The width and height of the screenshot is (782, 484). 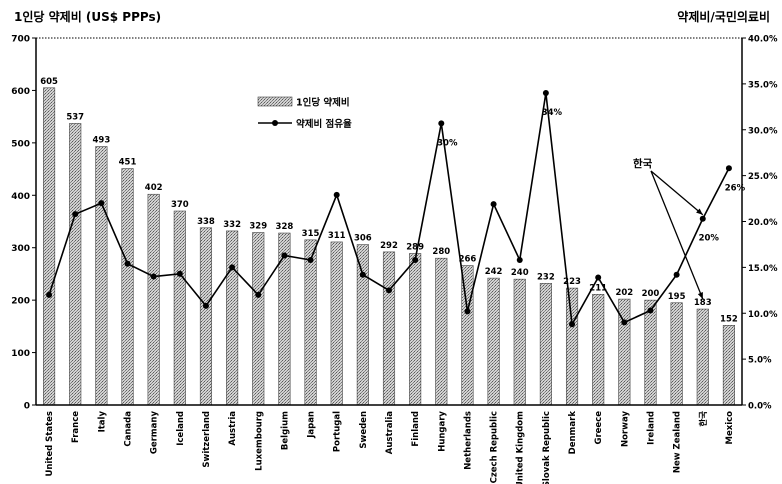 What do you see at coordinates (520, 273) in the screenshot?
I see `bar-label-18: 240` at bounding box center [520, 273].